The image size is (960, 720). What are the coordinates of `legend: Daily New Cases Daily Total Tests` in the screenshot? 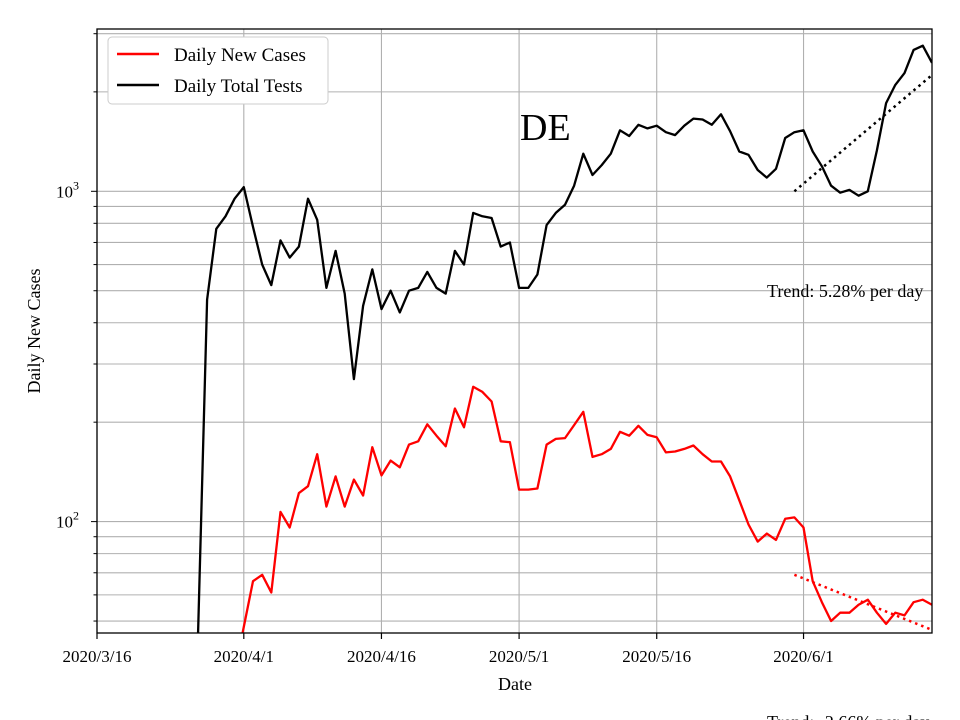 It's located at (218, 70).